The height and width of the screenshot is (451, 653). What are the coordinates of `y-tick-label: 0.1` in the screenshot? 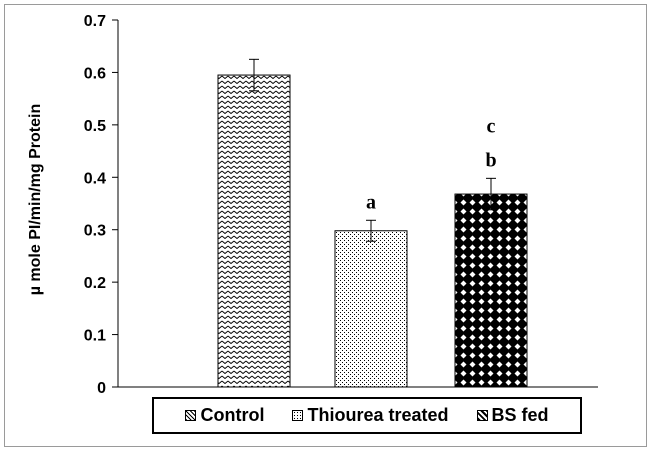 It's located at (95, 336).